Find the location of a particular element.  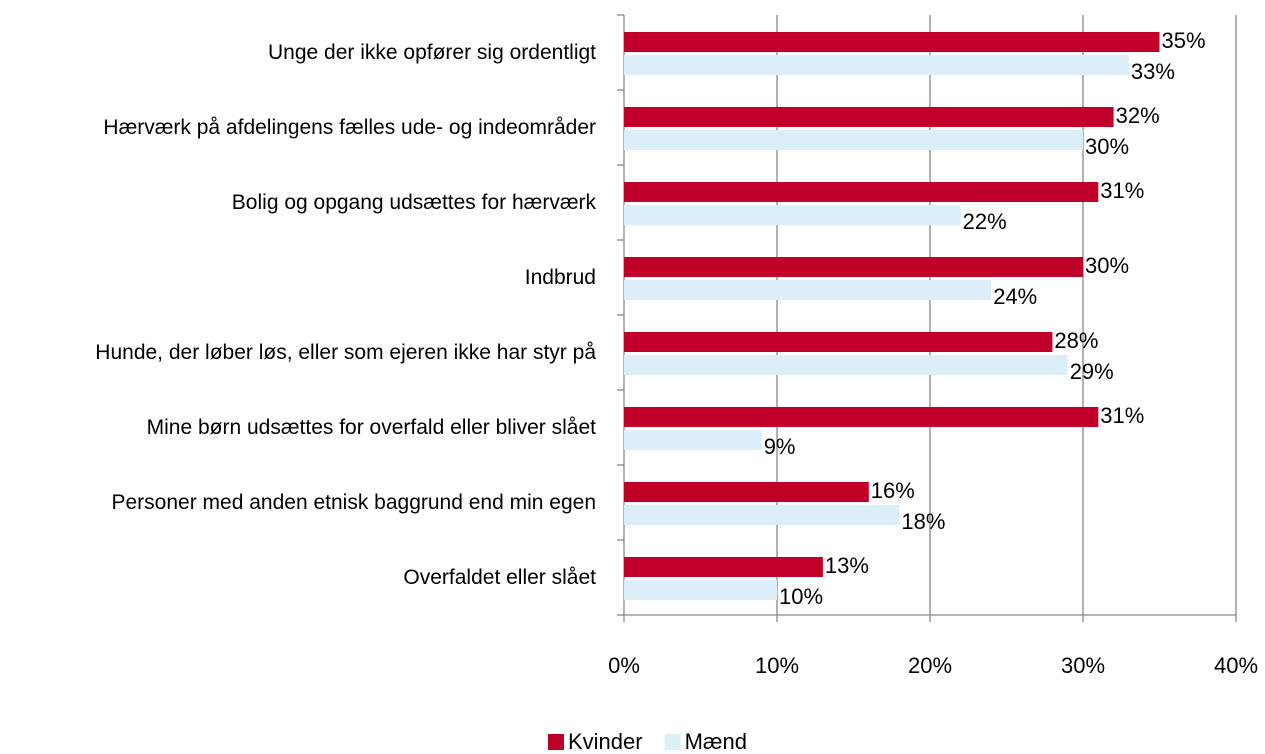

data-label: 18% is located at coordinates (923, 521).